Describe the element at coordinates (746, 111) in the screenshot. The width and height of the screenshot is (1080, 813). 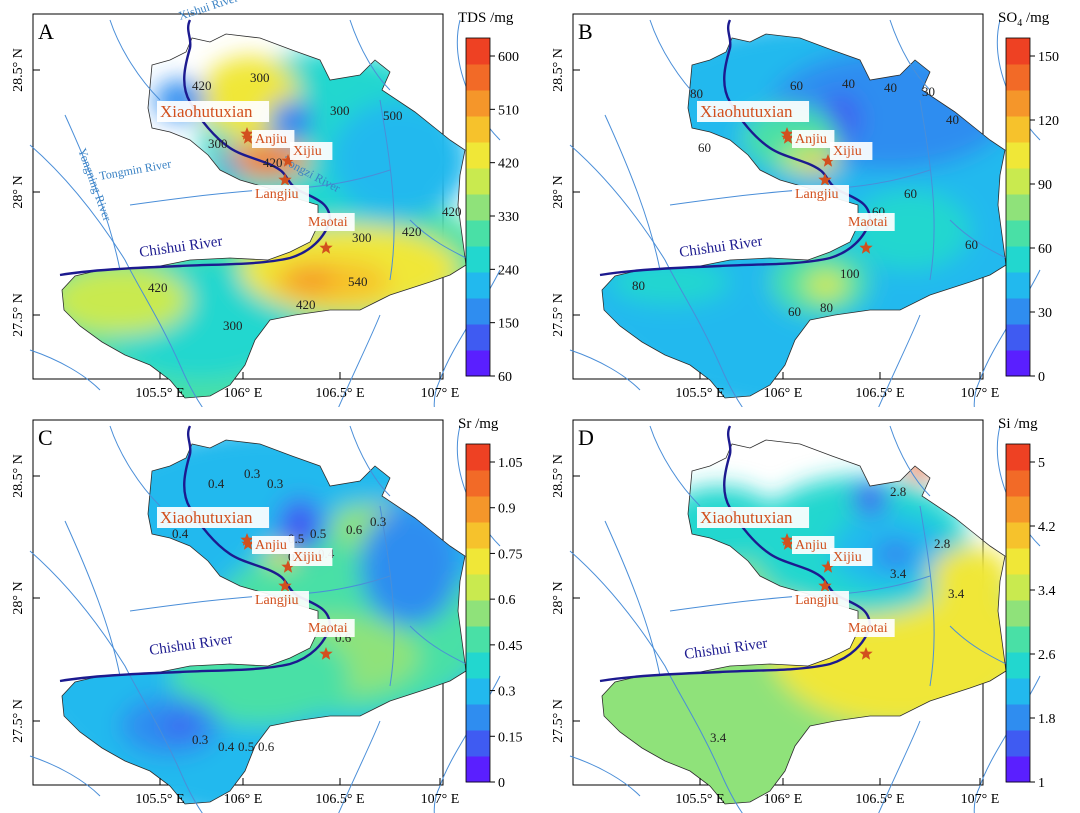
I see `town-label: Xiaohutuxian` at that location.